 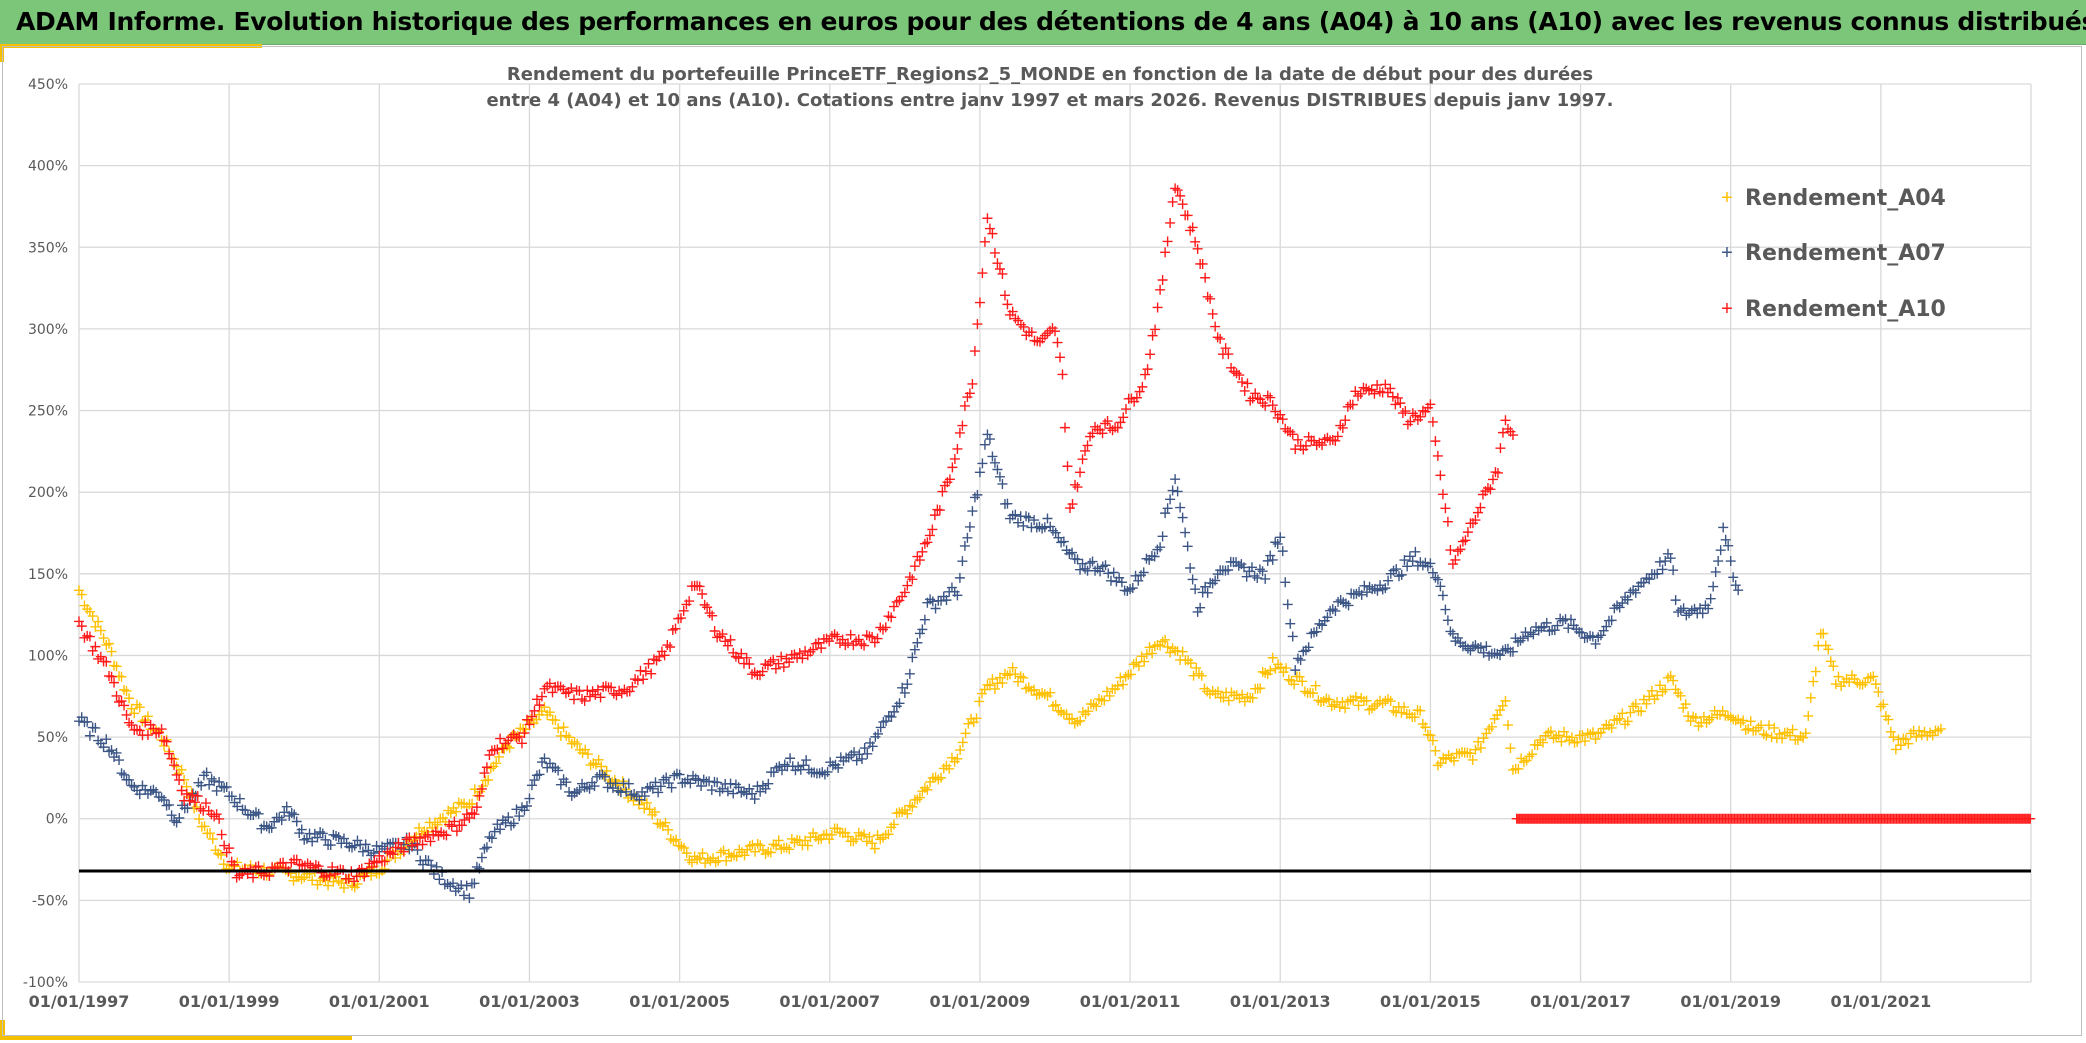 What do you see at coordinates (48, 493) in the screenshot?
I see `y-tick-label: 200%` at bounding box center [48, 493].